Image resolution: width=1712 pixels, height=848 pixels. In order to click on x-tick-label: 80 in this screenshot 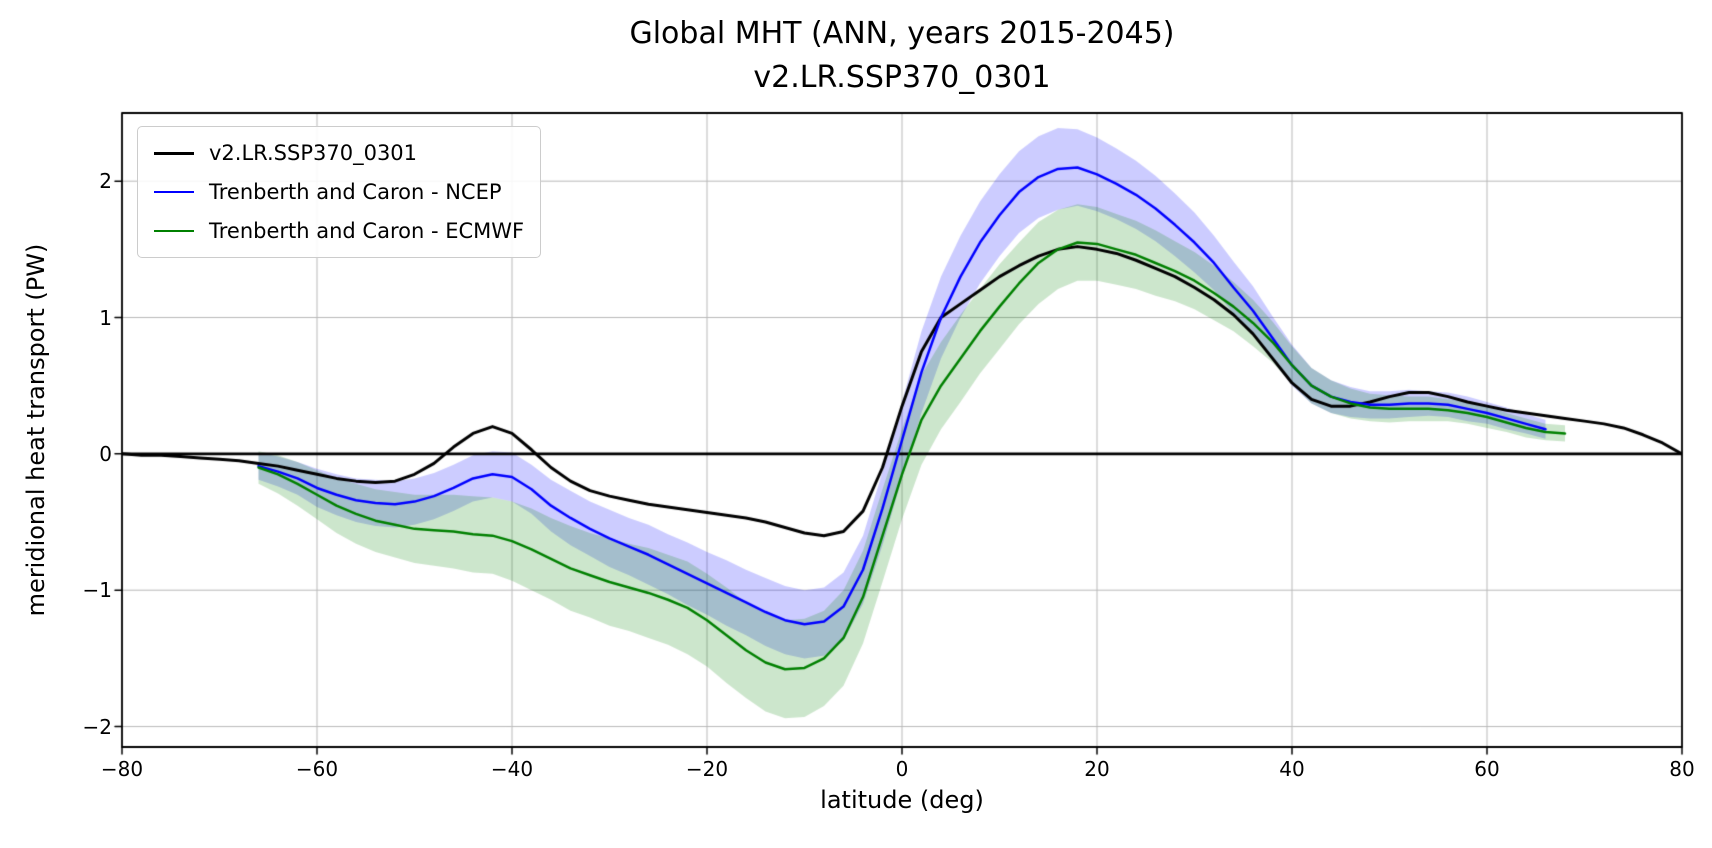, I will do `click(1682, 769)`.